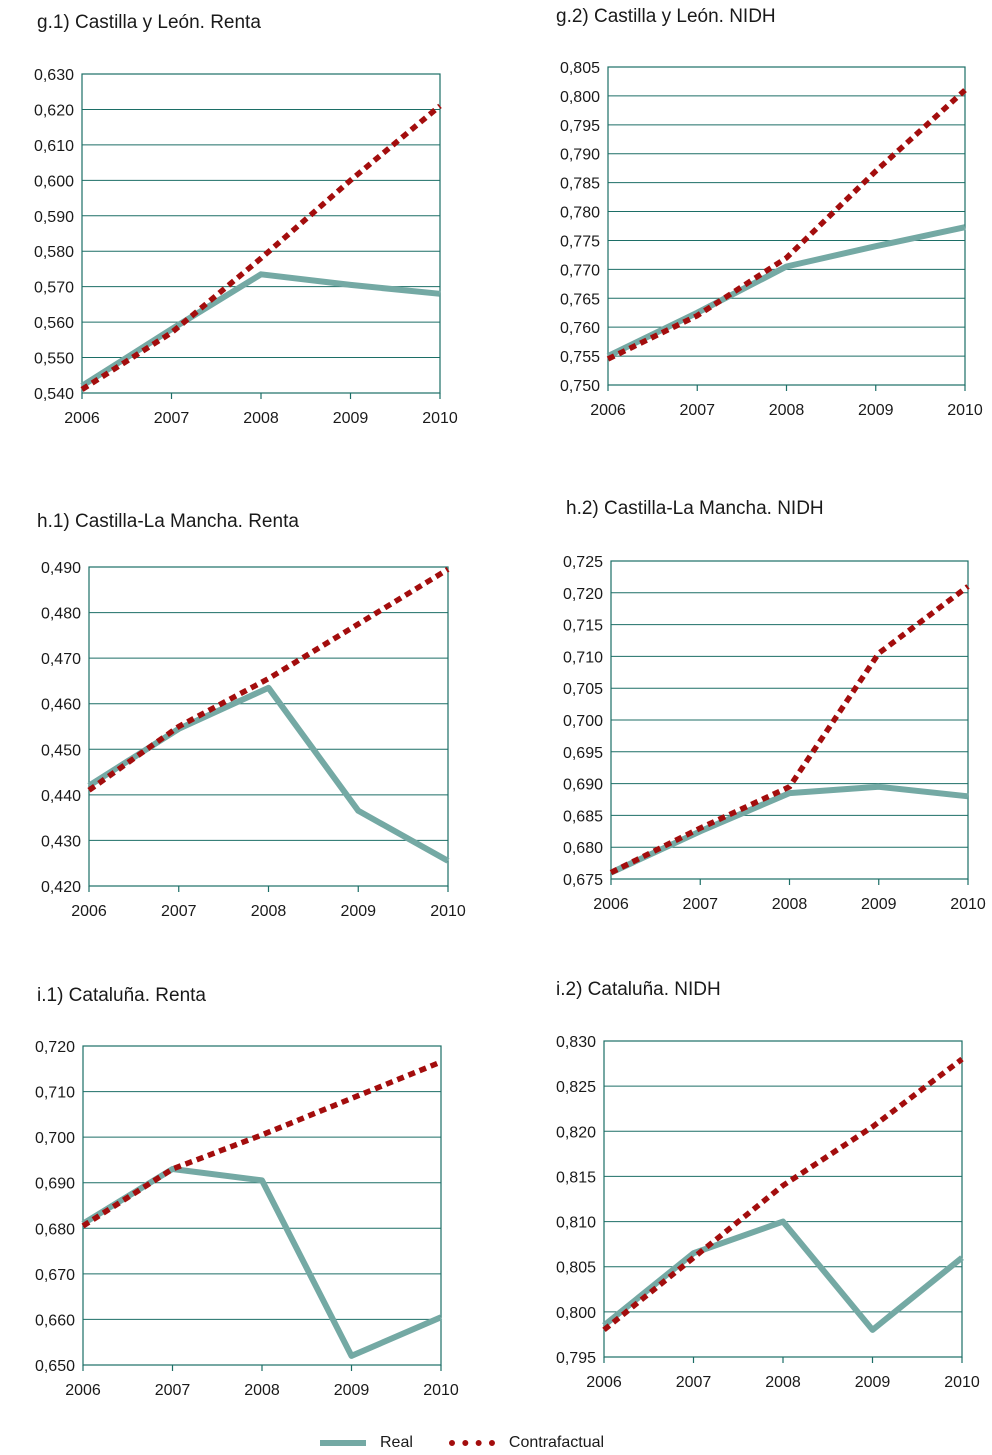 This screenshot has height=1455, width=992. Describe the element at coordinates (576, 1042) in the screenshot. I see `y-tick-label: 0,830` at that location.